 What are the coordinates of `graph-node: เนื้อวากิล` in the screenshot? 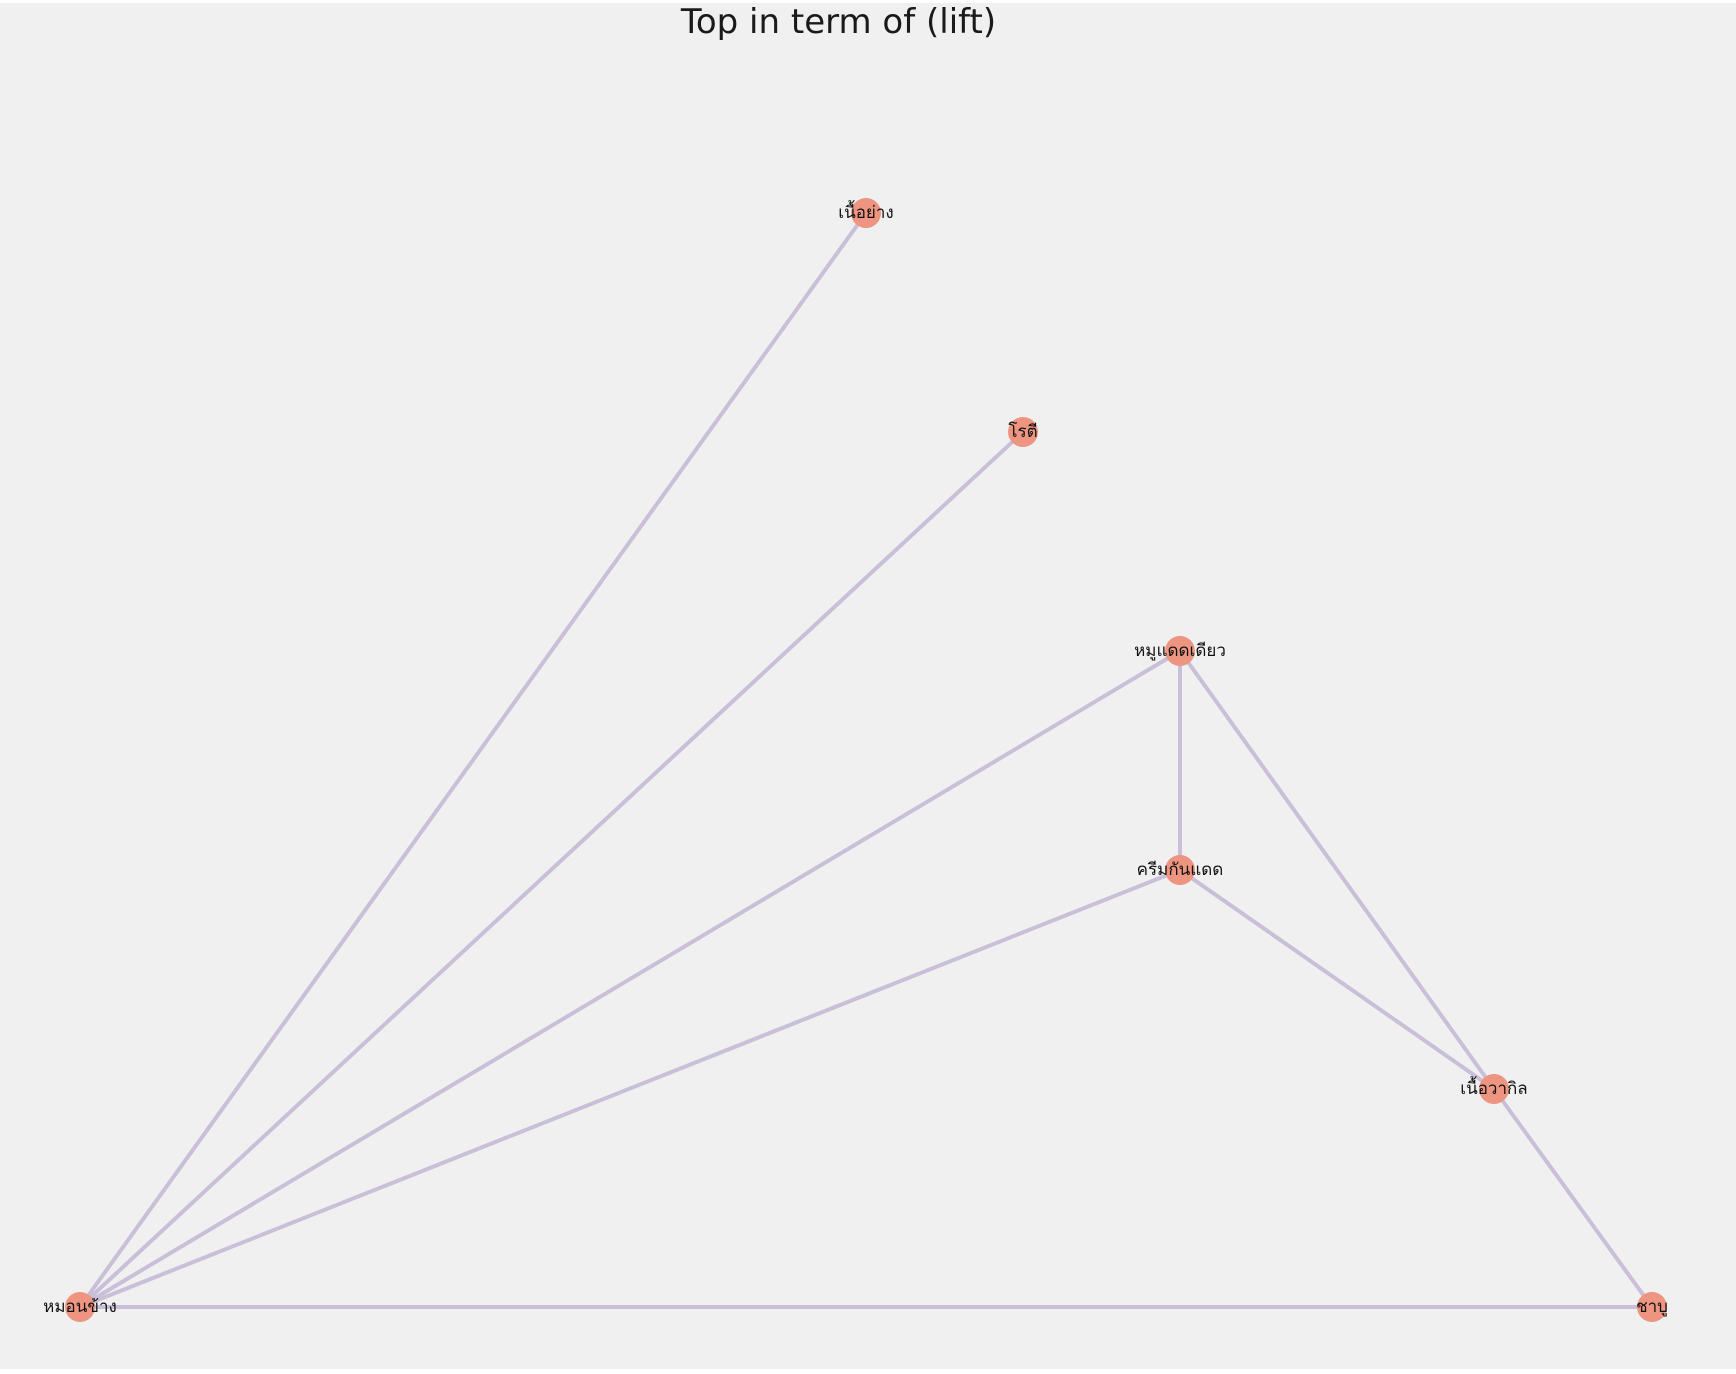 It's located at (1494, 1089).